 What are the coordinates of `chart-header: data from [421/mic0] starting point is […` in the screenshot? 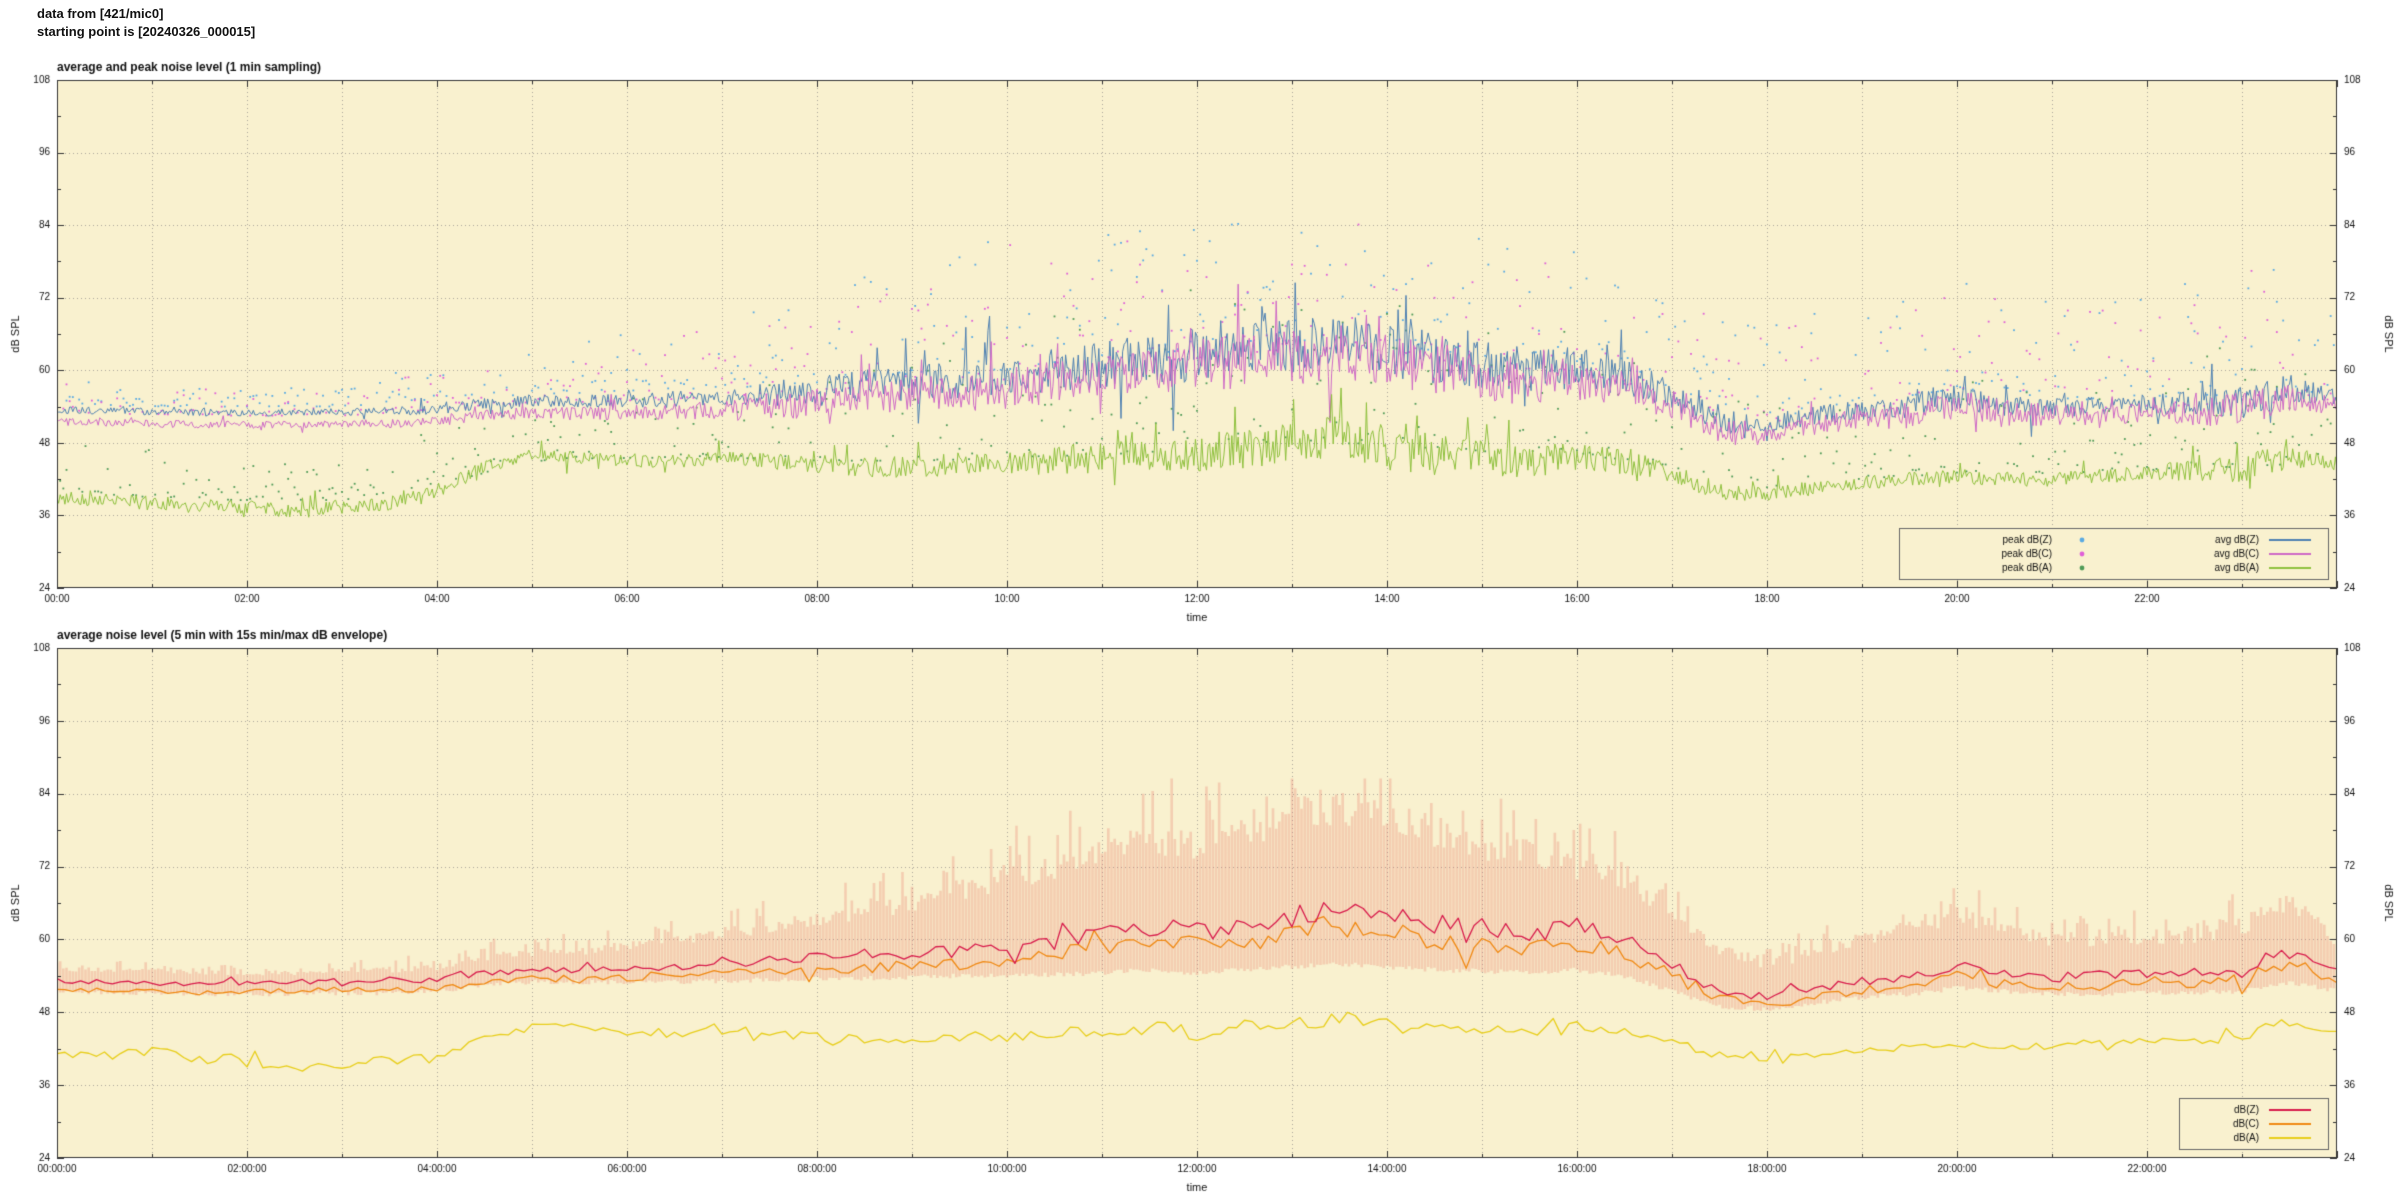 It's located at (146, 22).